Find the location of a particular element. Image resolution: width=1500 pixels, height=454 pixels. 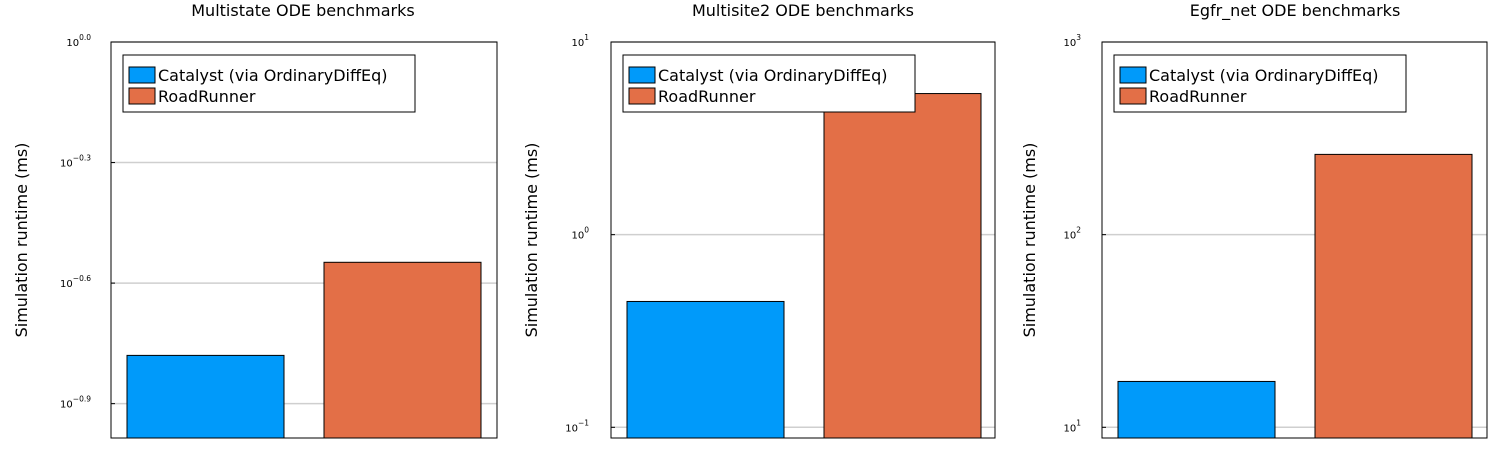

chart-title: Egfr_net ODE benchmarks is located at coordinates (1295, 11).